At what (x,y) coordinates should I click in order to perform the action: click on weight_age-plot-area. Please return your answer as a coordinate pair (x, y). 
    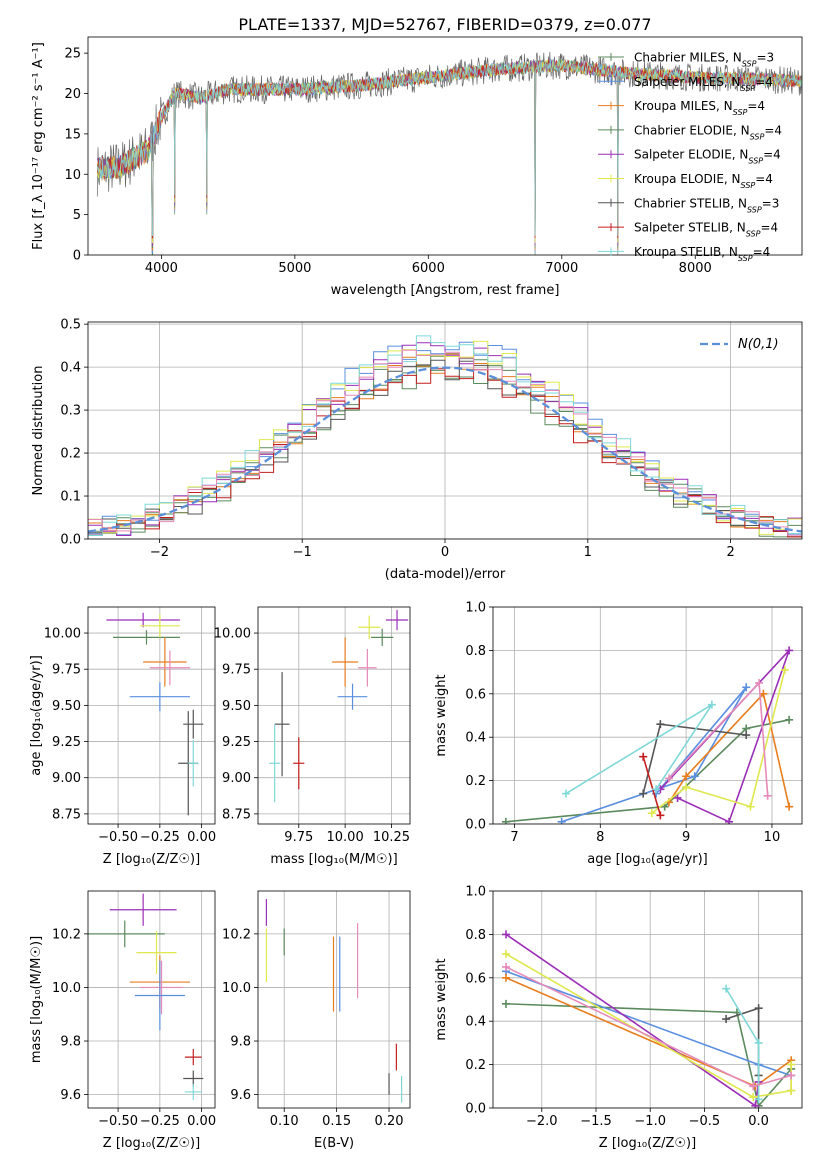
    Looking at the image, I should click on (647, 715).